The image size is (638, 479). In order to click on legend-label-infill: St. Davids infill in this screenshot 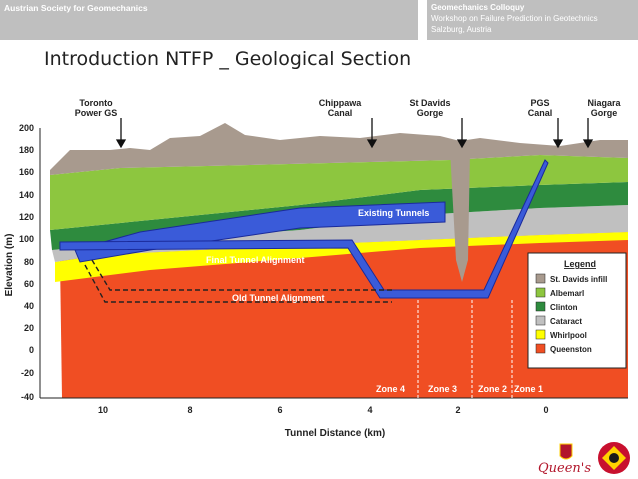, I will do `click(578, 279)`.